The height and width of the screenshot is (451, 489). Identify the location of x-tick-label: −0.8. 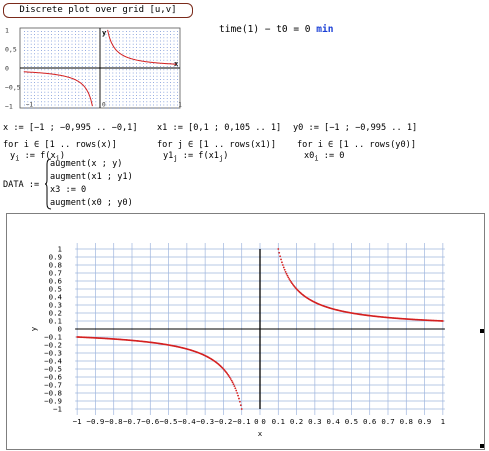
(114, 421).